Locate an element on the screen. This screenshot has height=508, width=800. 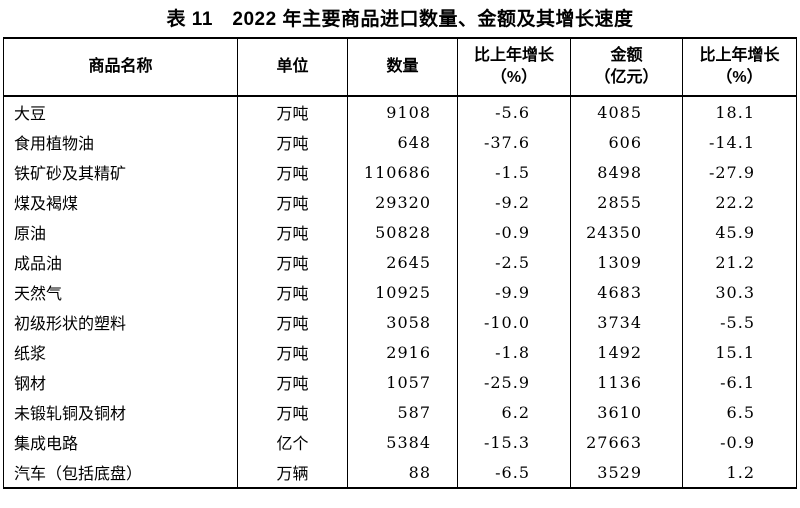
amount-cell: 27663 is located at coordinates (626, 442).